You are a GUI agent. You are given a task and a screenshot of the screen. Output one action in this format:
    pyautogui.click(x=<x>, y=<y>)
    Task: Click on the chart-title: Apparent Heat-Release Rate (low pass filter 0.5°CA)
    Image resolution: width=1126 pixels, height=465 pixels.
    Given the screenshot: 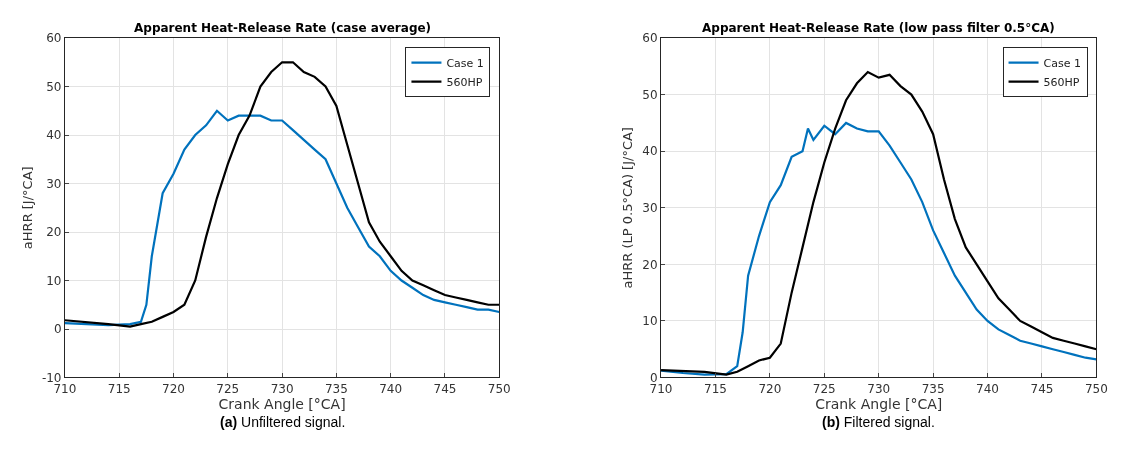 What is the action you would take?
    pyautogui.click(x=878, y=28)
    